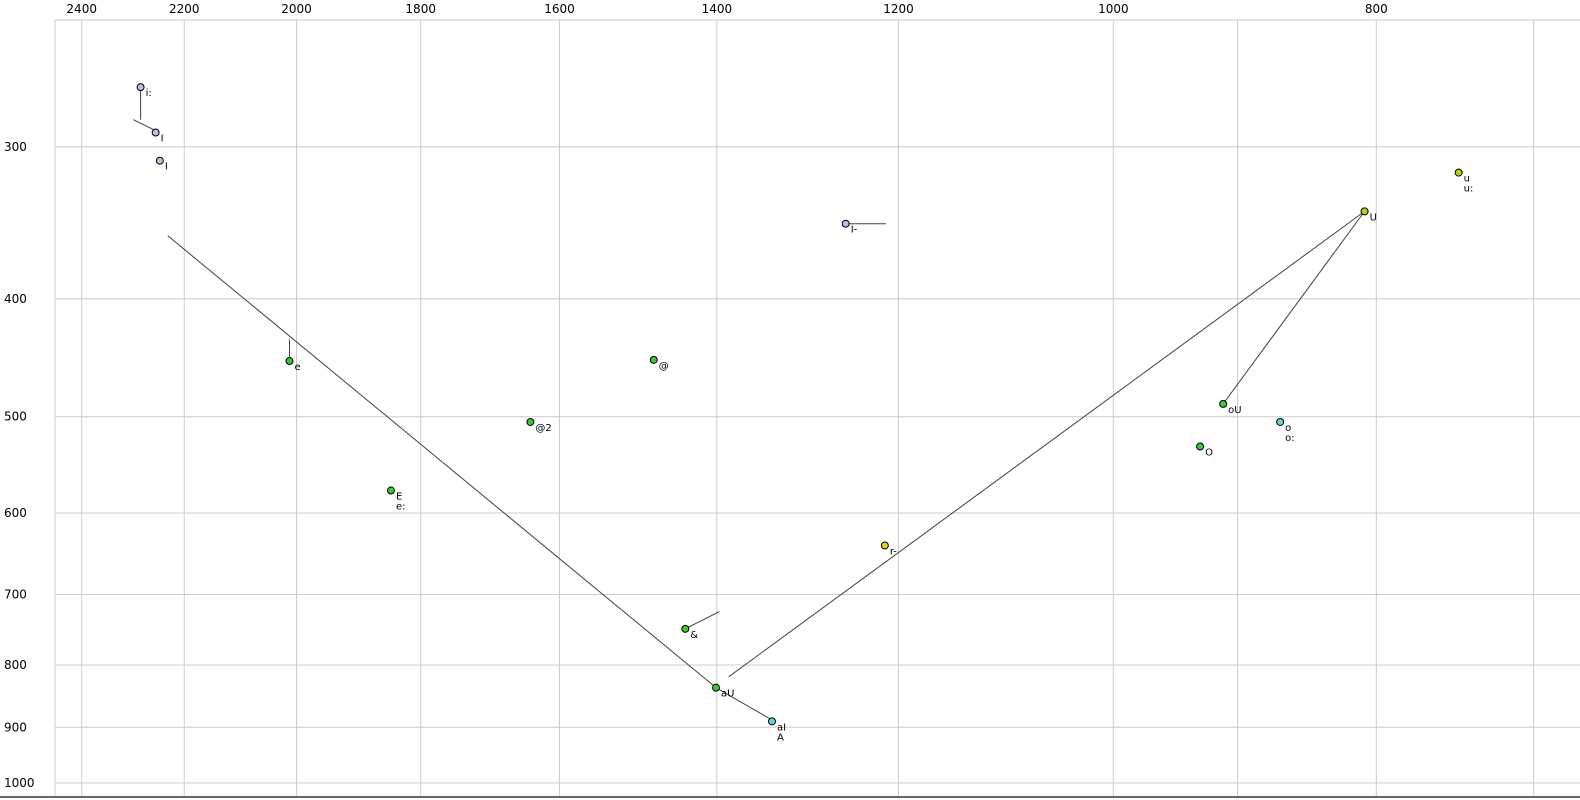  Describe the element at coordinates (664, 366) in the screenshot. I see `vowel-point-label: @` at that location.